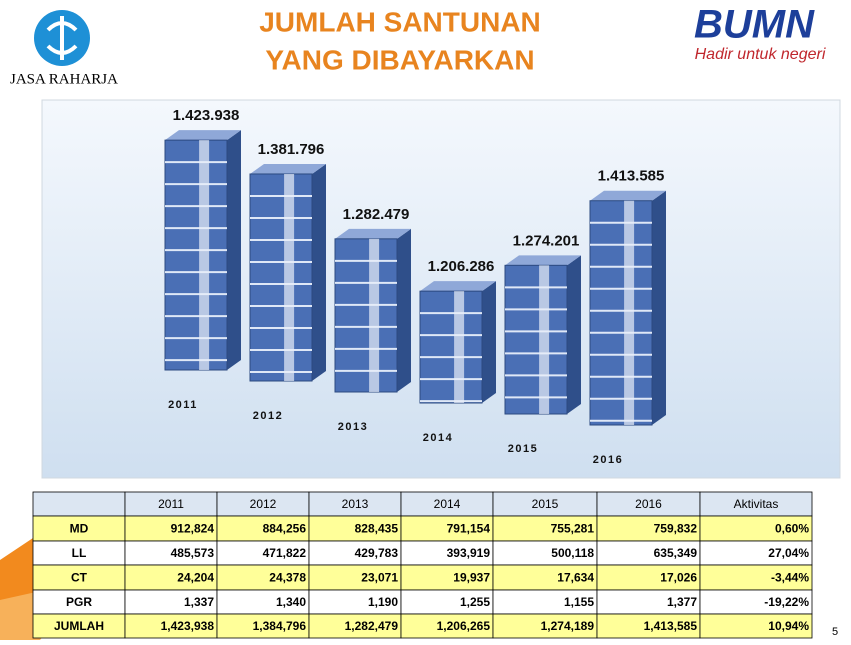 The image size is (851, 645). Describe the element at coordinates (383, 602) in the screenshot. I see `table-text: 1,190` at that location.